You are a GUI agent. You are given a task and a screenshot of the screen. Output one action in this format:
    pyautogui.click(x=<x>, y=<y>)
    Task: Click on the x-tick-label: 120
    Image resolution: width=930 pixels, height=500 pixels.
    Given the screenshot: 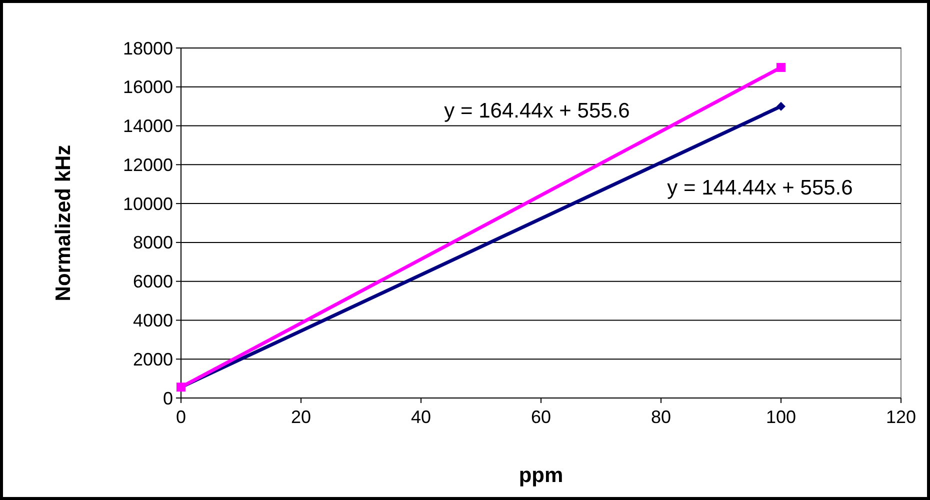 What is the action you would take?
    pyautogui.click(x=901, y=417)
    